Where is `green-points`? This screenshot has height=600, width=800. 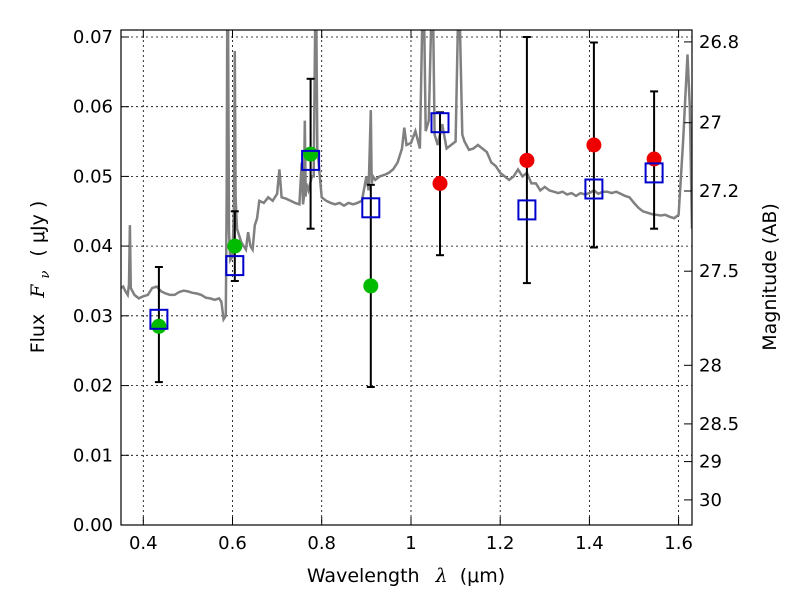 green-points is located at coordinates (265, 240).